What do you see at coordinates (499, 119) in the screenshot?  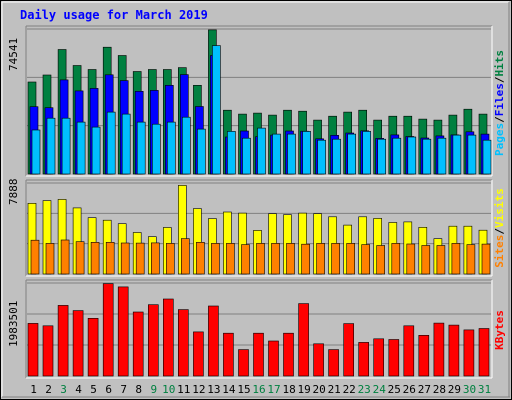 I see `top-series-label-part-1: /` at bounding box center [499, 119].